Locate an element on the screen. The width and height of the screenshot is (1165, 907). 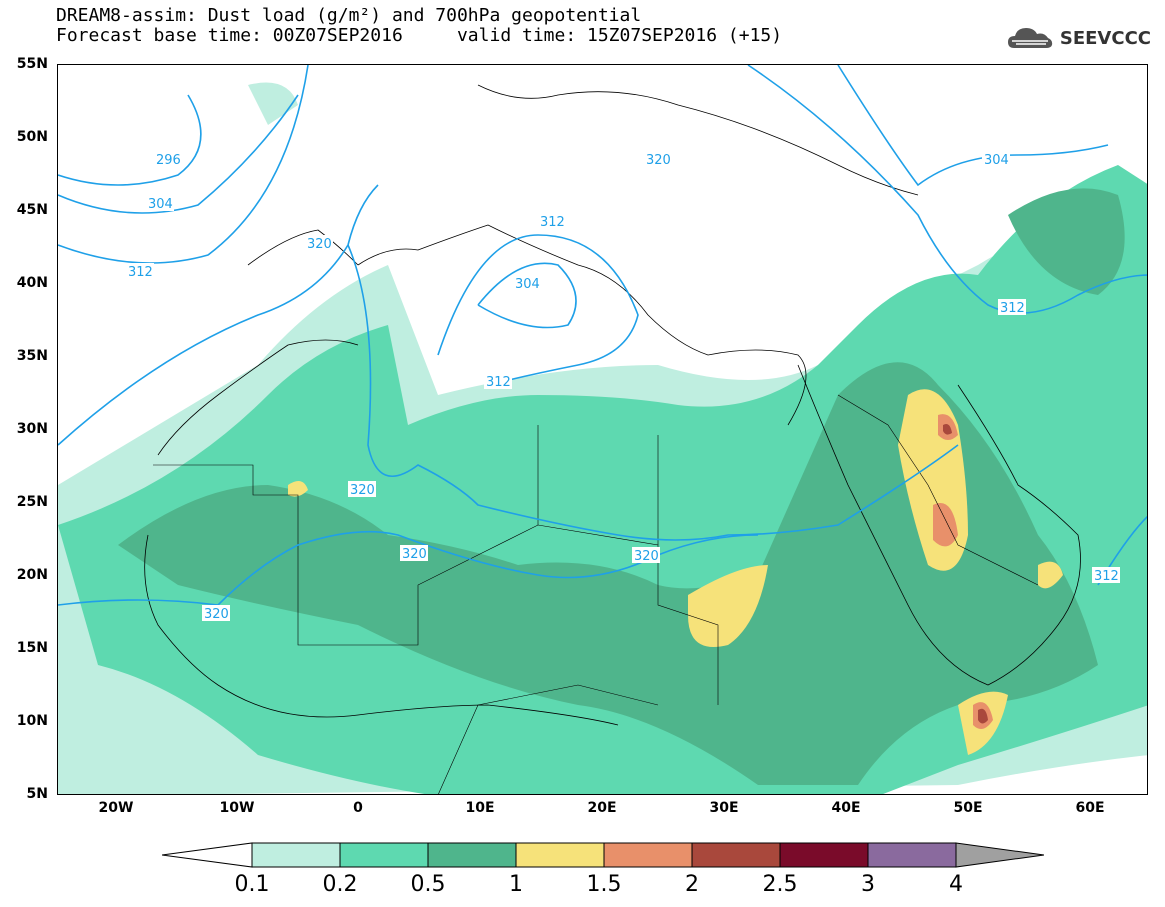
colorbar-label: 2 is located at coordinates (692, 884).